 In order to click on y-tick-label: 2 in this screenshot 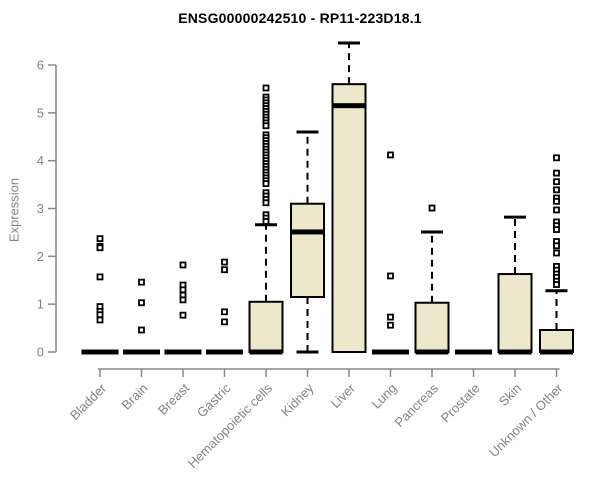, I will do `click(40, 256)`.